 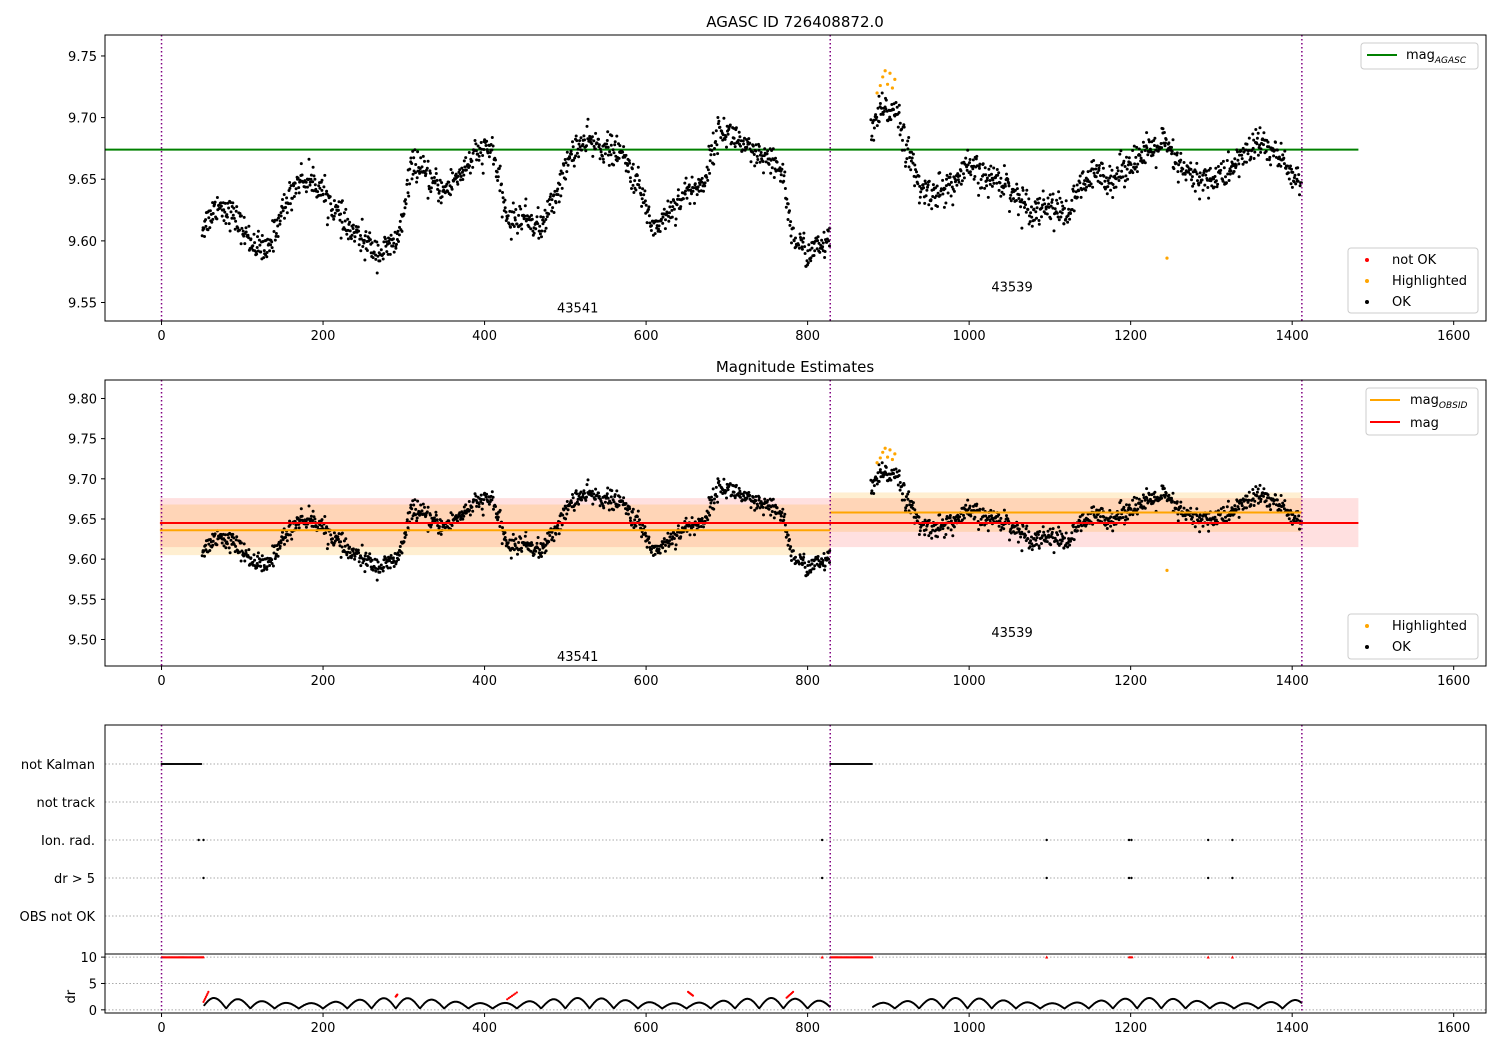 What do you see at coordinates (82, 242) in the screenshot?
I see `y-tick-label: 9.60` at bounding box center [82, 242].